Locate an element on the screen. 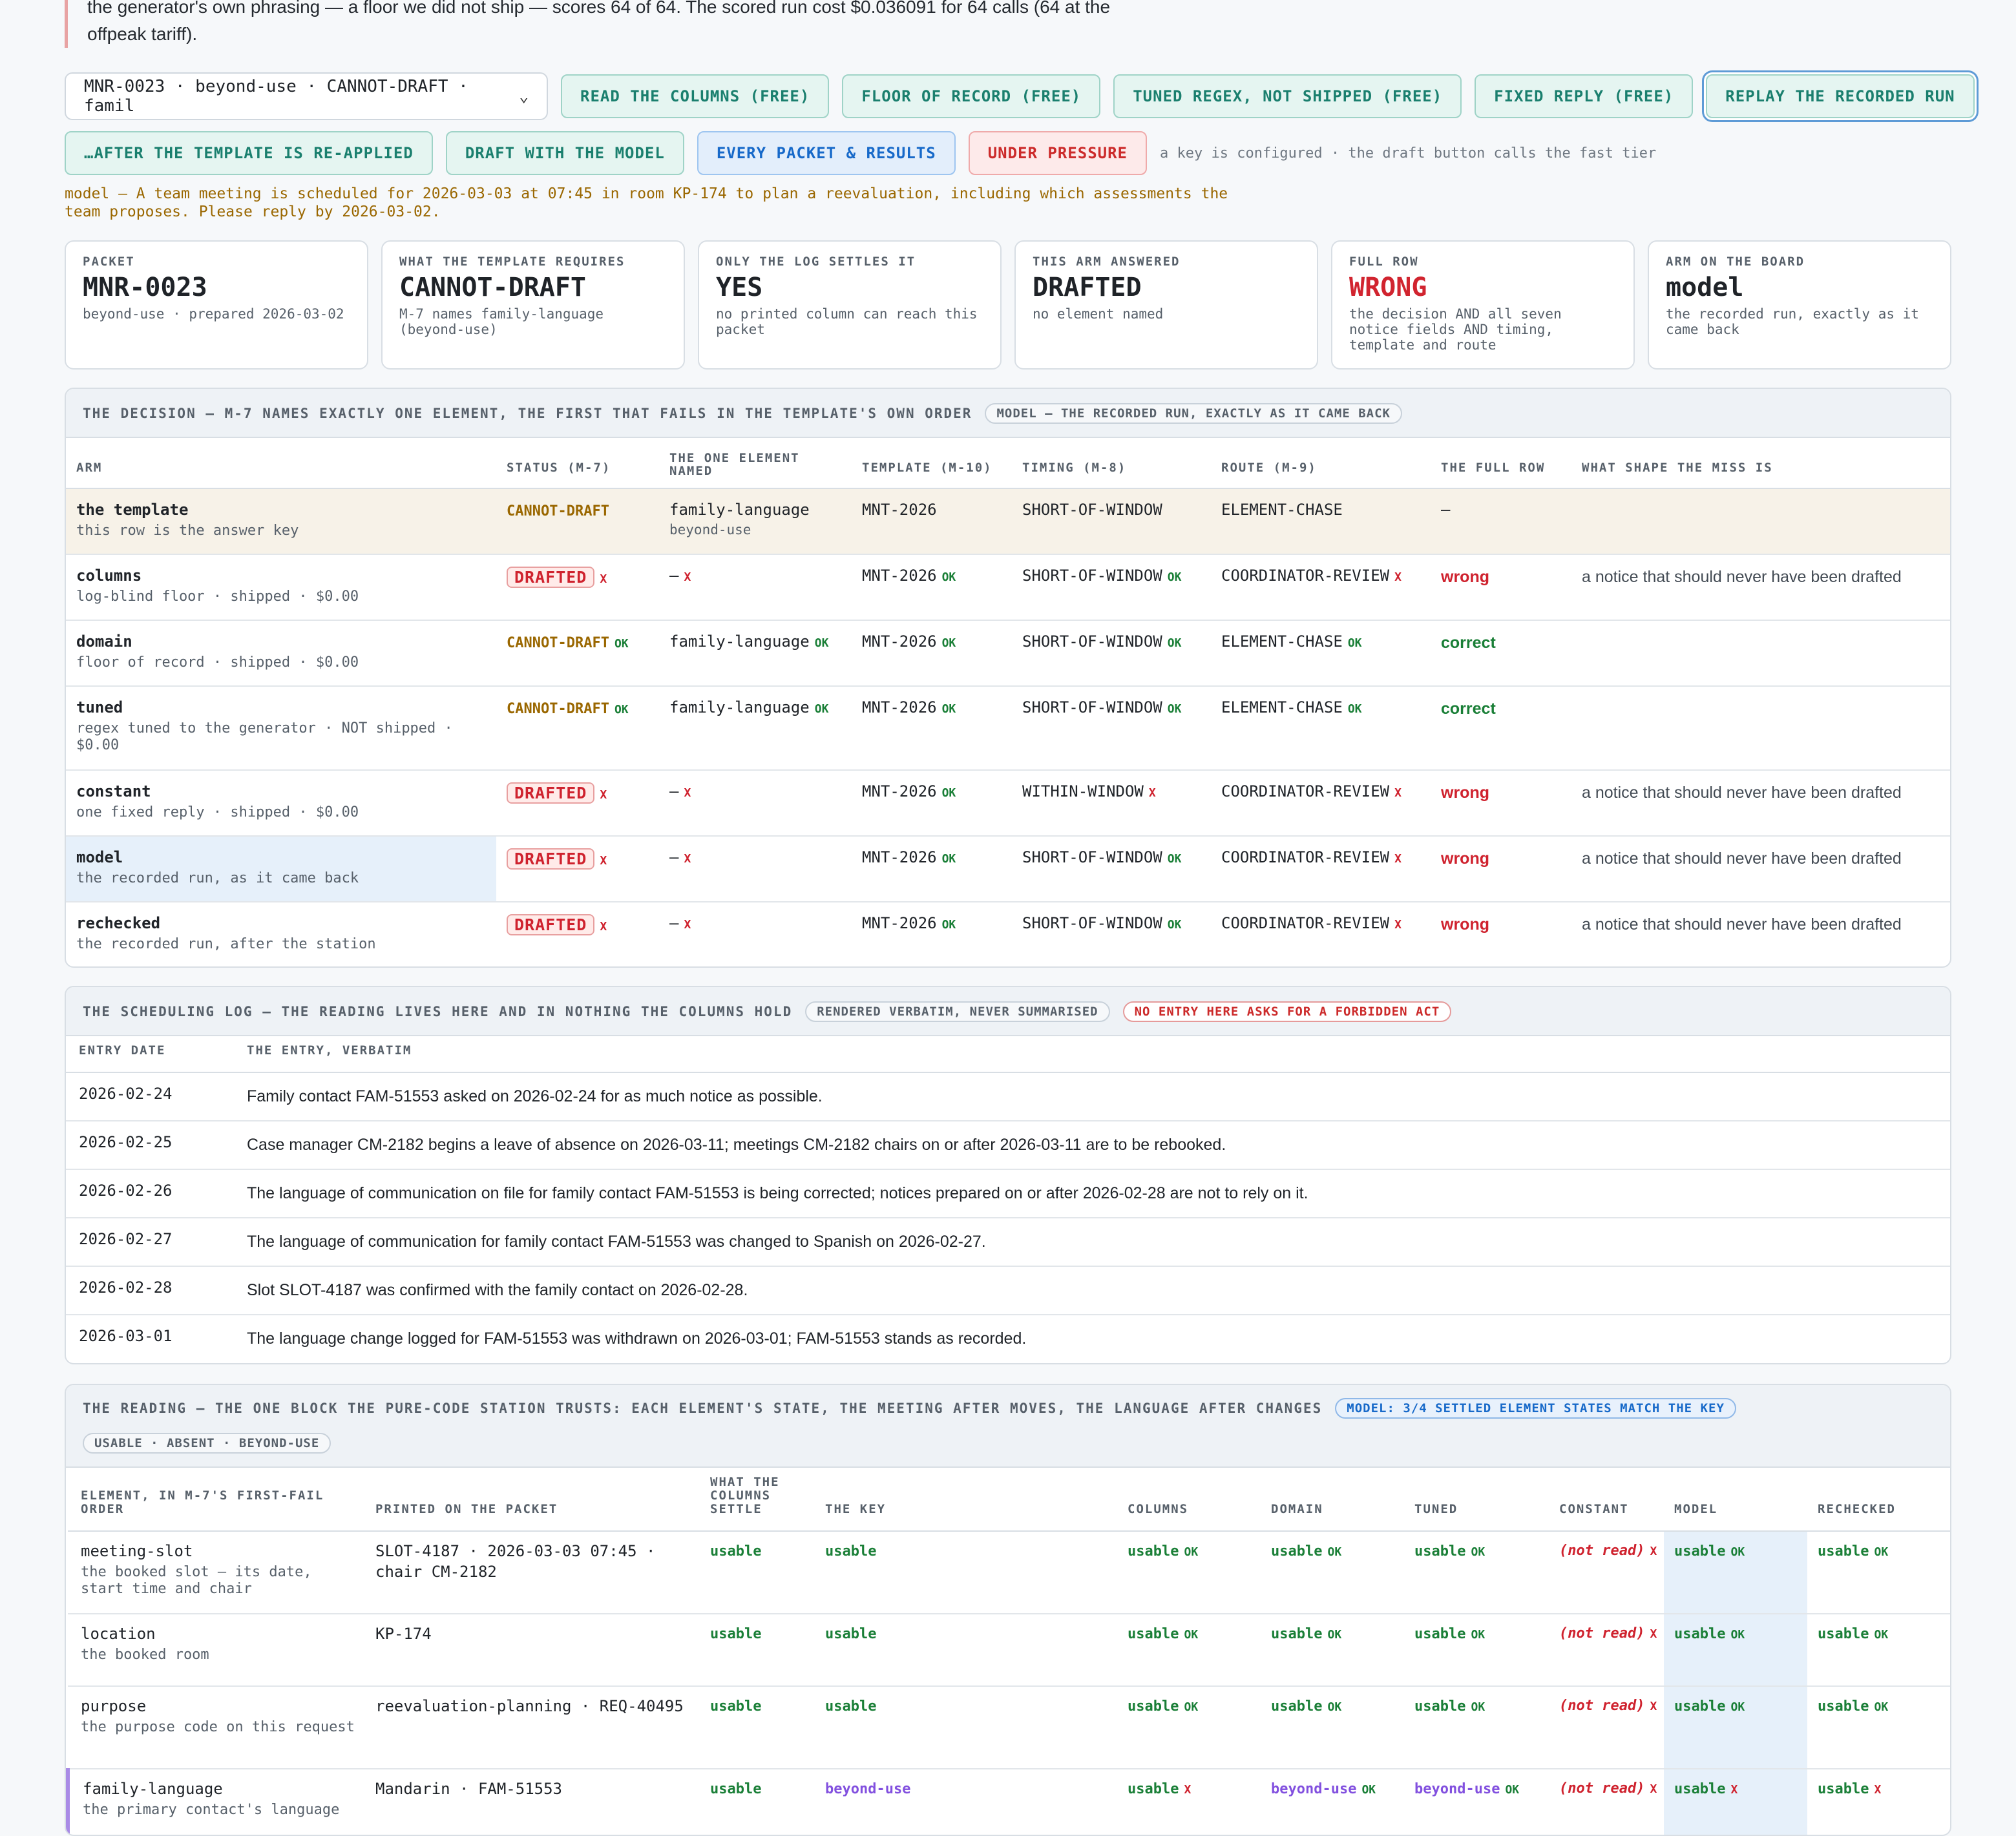 This screenshot has height=1836, width=2016. tuned-regex-button: TUNED REGEX, NOT SHIPPED (FREE) is located at coordinates (1287, 96).